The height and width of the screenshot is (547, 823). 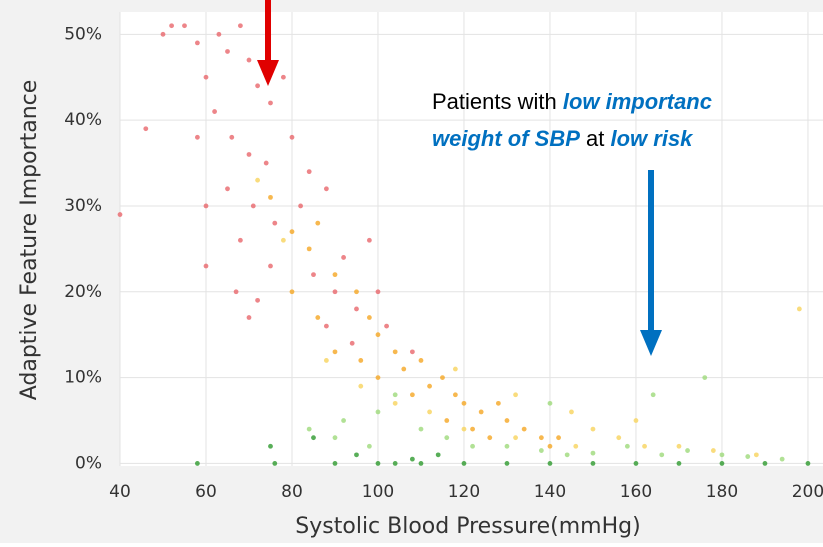 I want to click on x-tick-label: 200, so click(x=807, y=492).